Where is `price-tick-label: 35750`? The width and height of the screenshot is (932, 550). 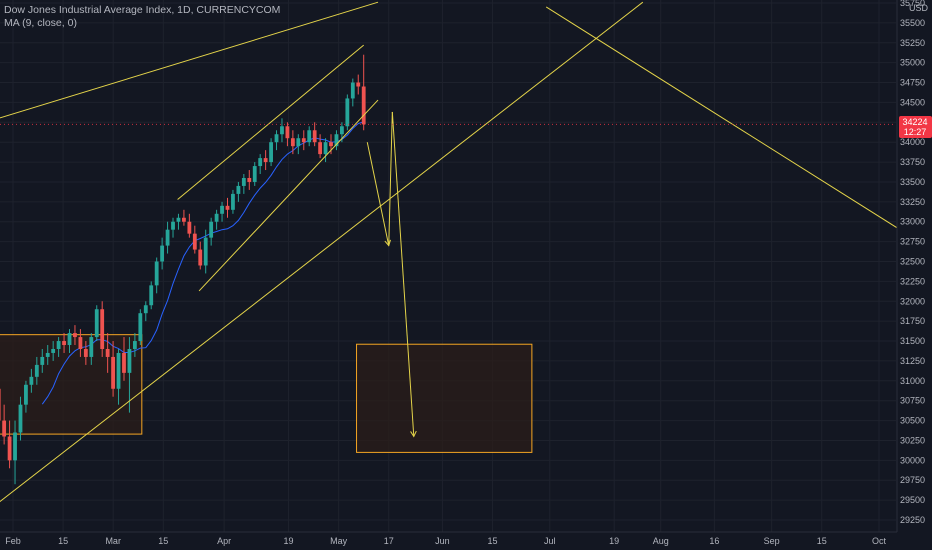
price-tick-label: 35750 is located at coordinates (912, 4).